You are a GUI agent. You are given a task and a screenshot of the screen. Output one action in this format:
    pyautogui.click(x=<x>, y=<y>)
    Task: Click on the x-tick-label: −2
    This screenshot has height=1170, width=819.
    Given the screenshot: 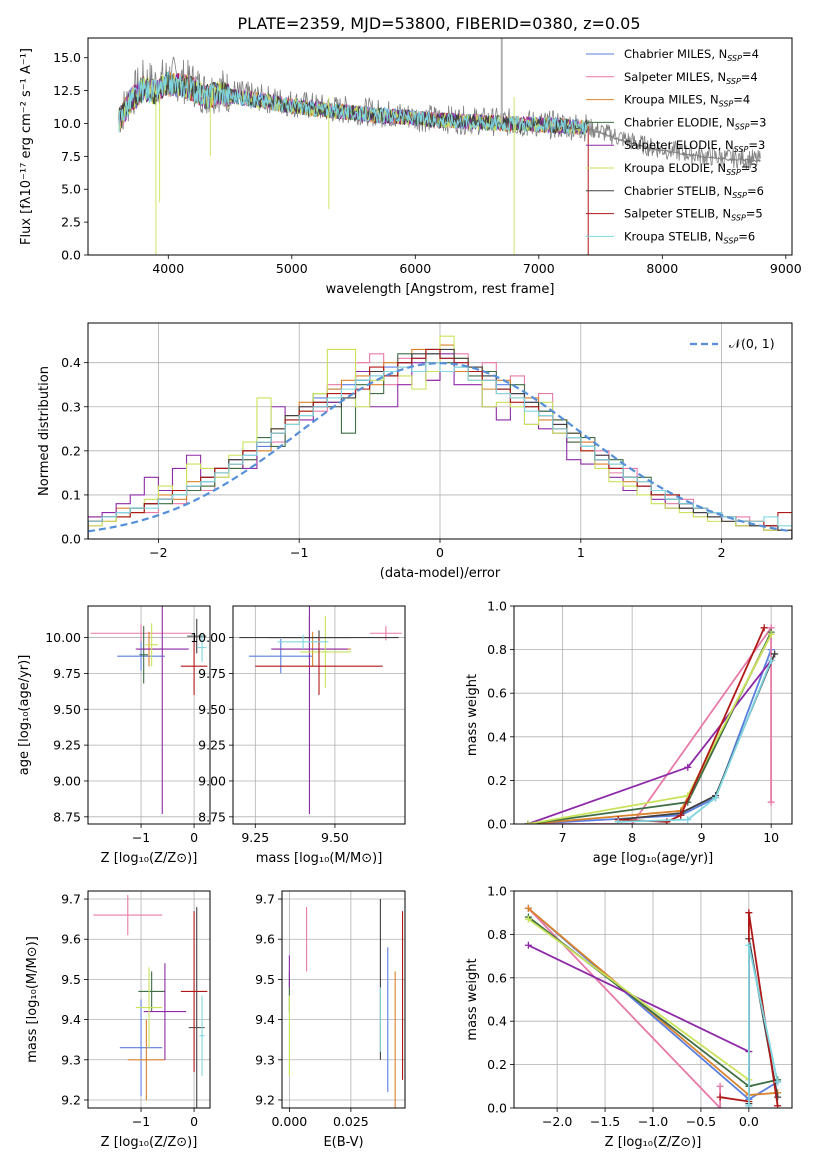 What is the action you would take?
    pyautogui.click(x=158, y=552)
    